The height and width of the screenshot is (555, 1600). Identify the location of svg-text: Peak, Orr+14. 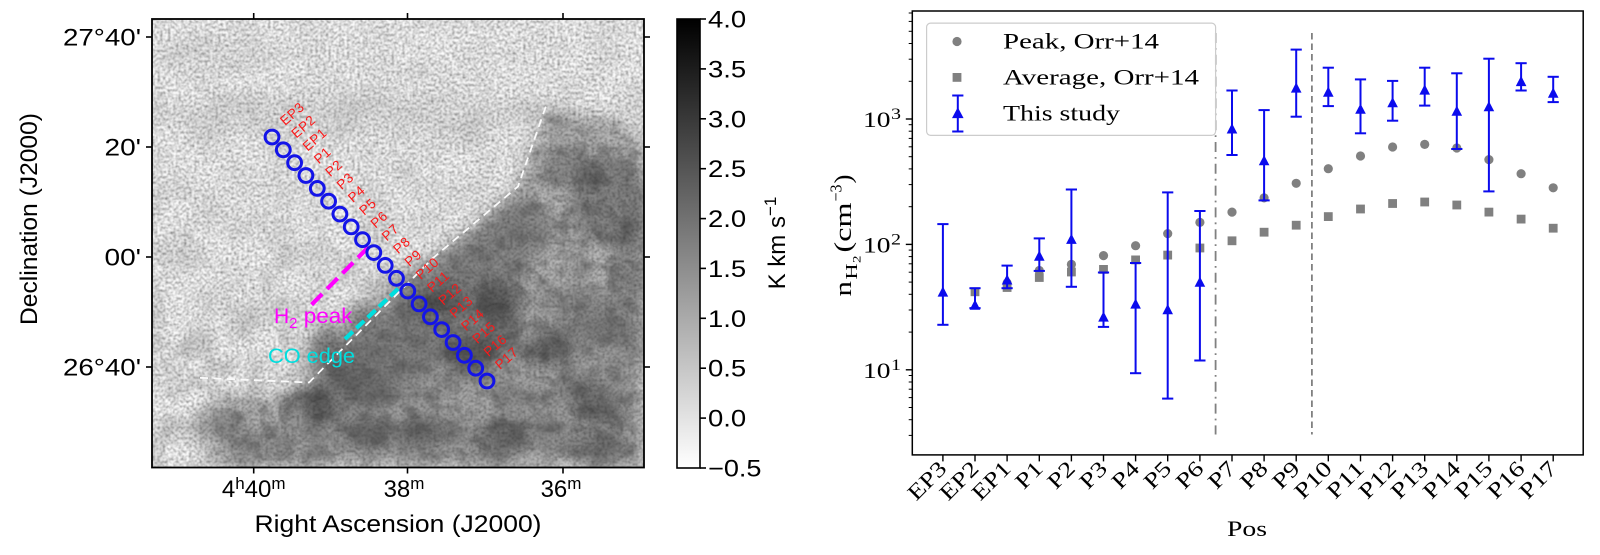
(1081, 41).